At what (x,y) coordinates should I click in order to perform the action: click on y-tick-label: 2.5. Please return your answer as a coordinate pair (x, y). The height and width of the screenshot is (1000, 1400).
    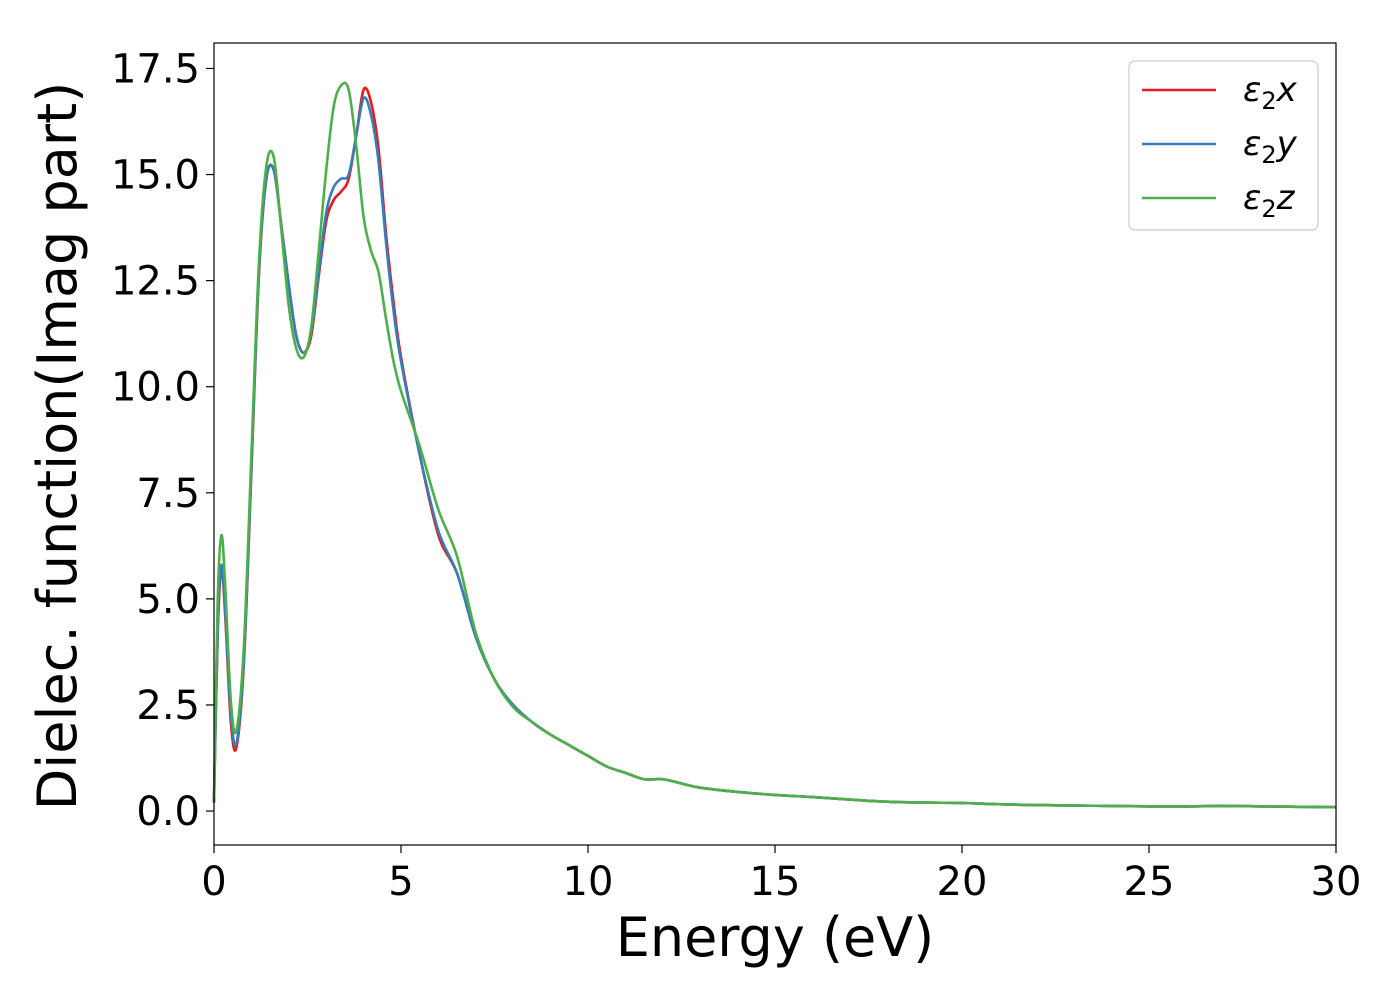
    Looking at the image, I should click on (168, 706).